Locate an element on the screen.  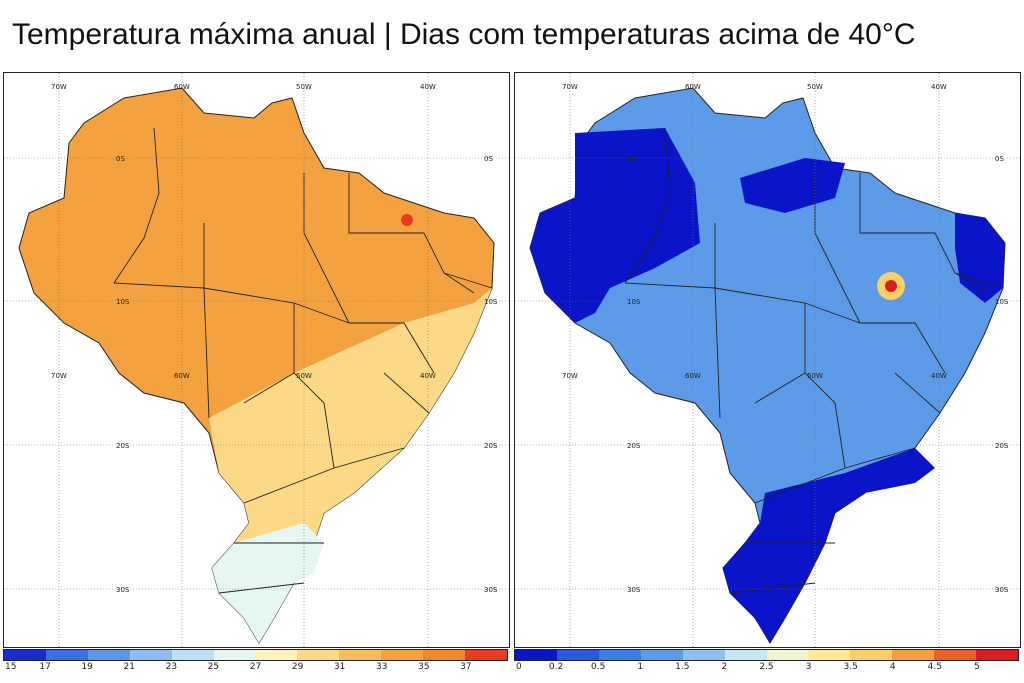
north-low-region is located at coordinates (792, 185).